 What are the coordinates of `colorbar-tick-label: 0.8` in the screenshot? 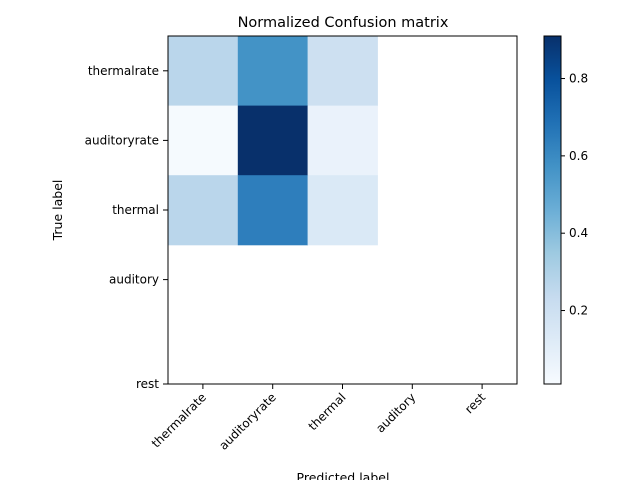 It's located at (578, 79).